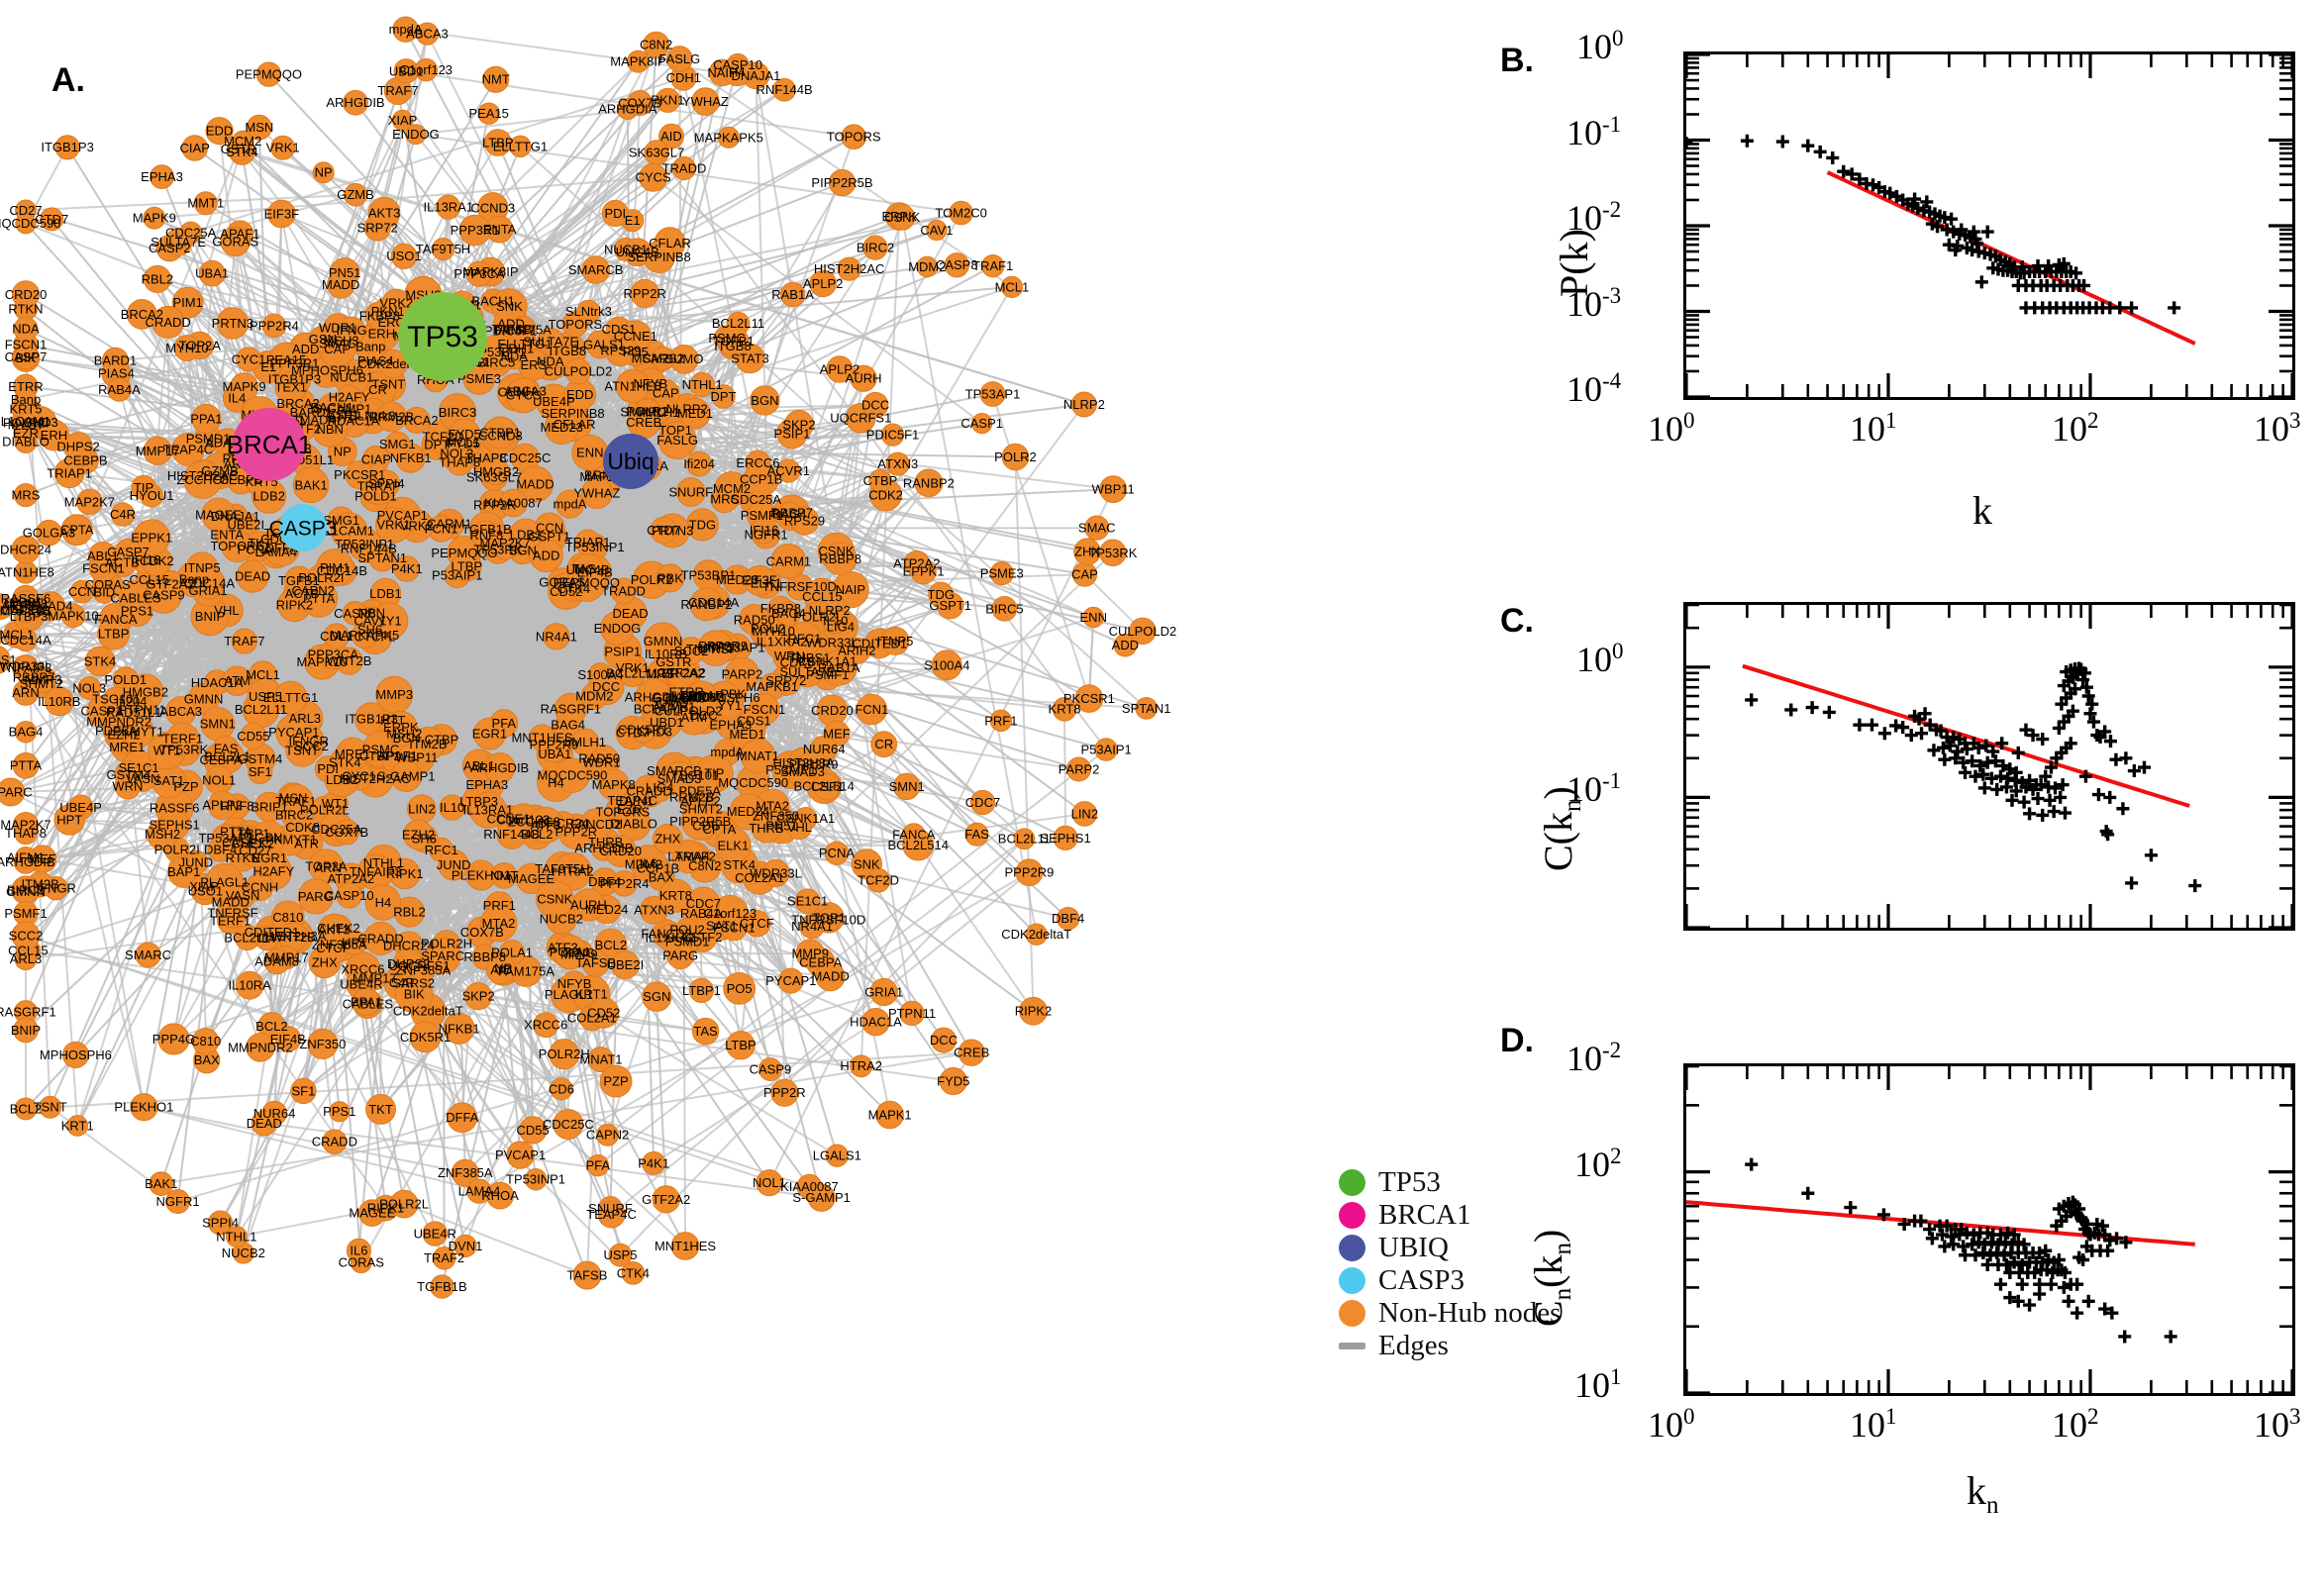 The height and width of the screenshot is (1596, 2323). I want to click on network-node-label: PPP3R1, so click(476, 230).